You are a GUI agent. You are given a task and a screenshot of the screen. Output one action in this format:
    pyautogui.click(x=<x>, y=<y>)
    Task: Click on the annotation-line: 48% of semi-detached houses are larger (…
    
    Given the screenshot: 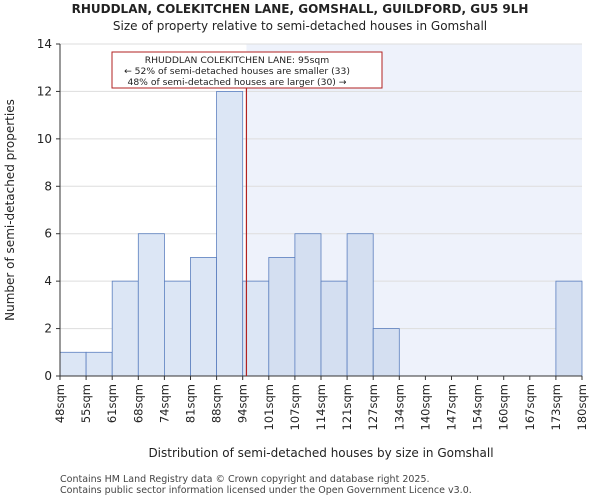 What is the action you would take?
    pyautogui.click(x=236, y=82)
    